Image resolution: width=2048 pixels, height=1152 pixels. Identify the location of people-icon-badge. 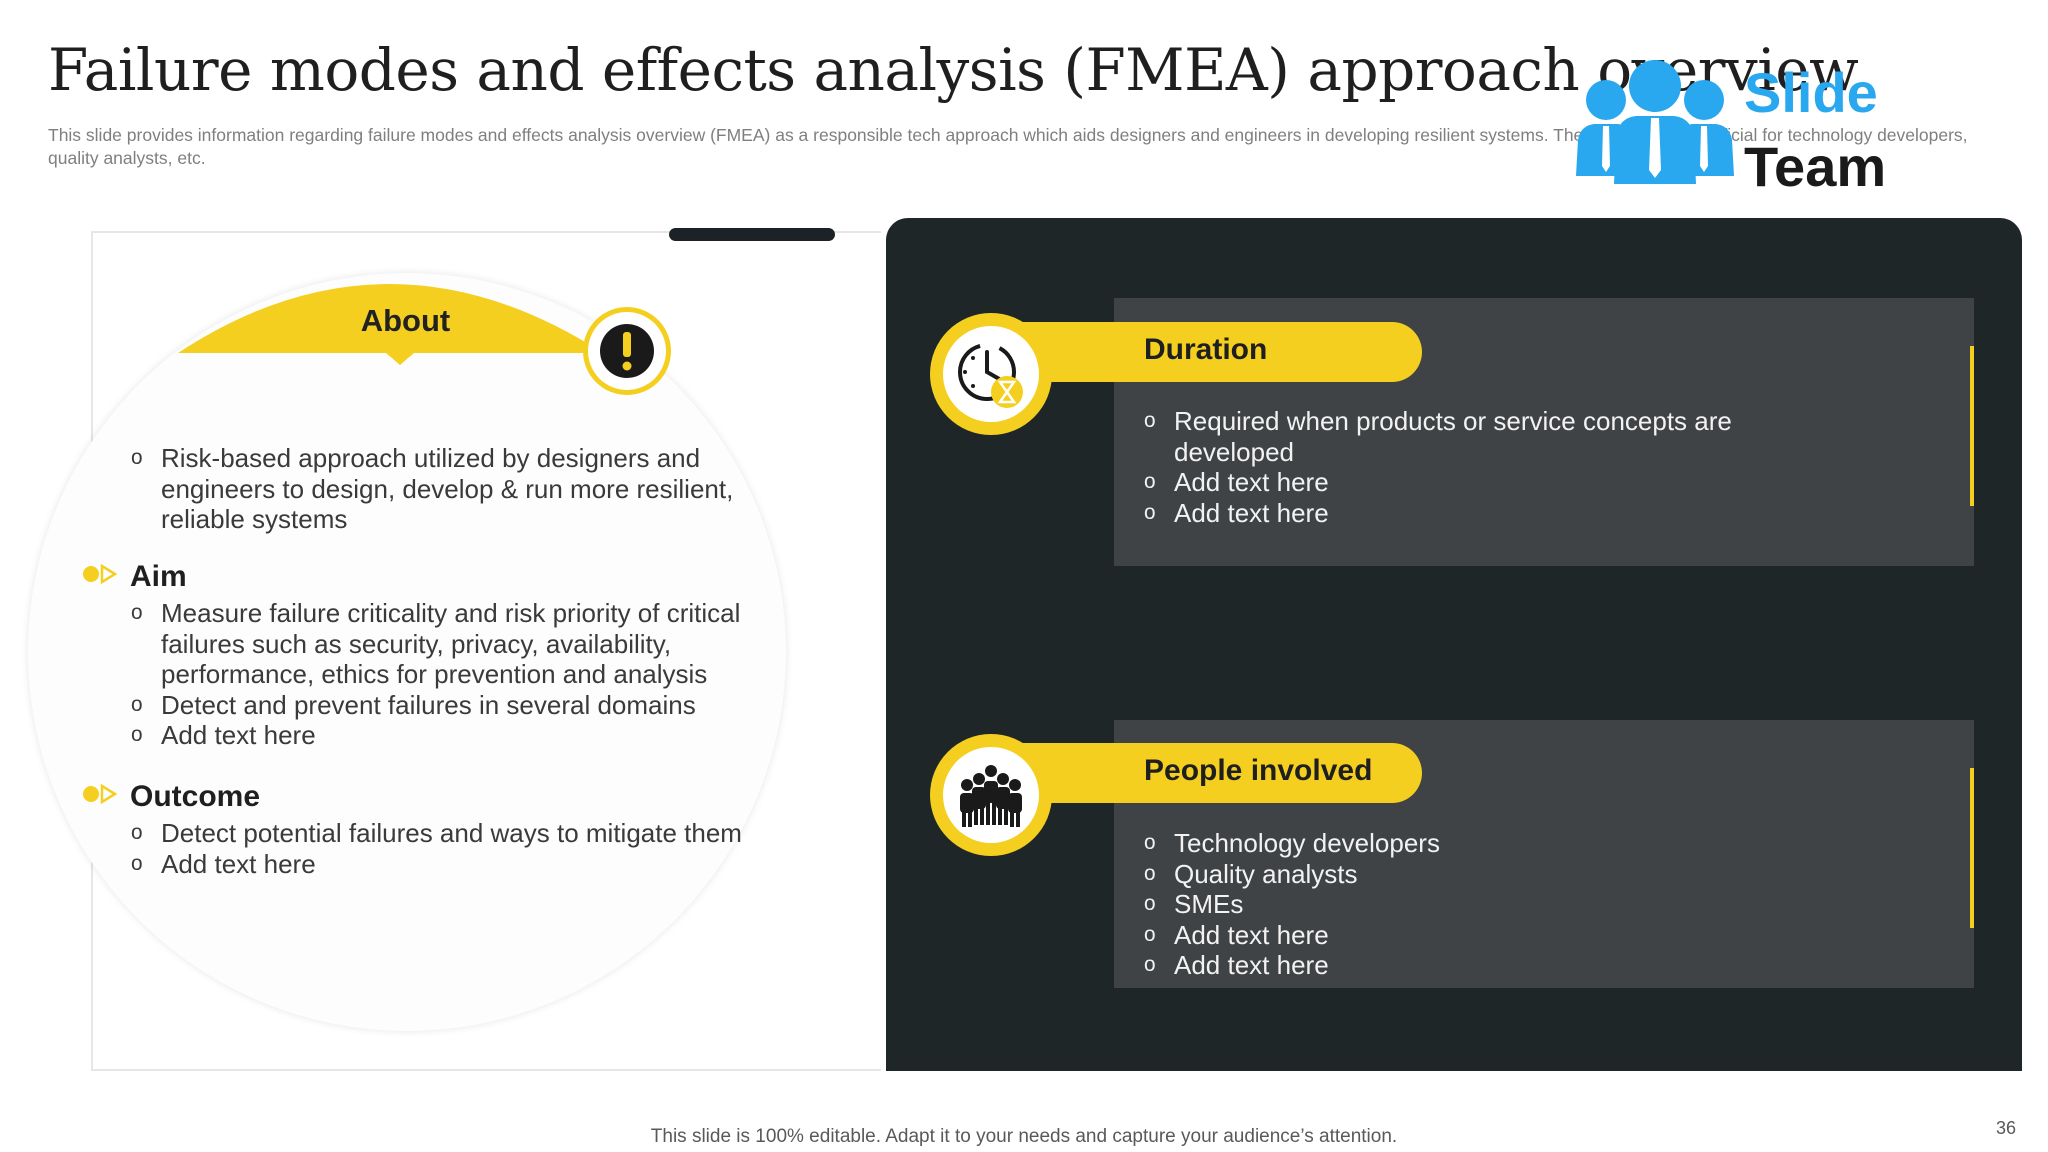
(991, 795).